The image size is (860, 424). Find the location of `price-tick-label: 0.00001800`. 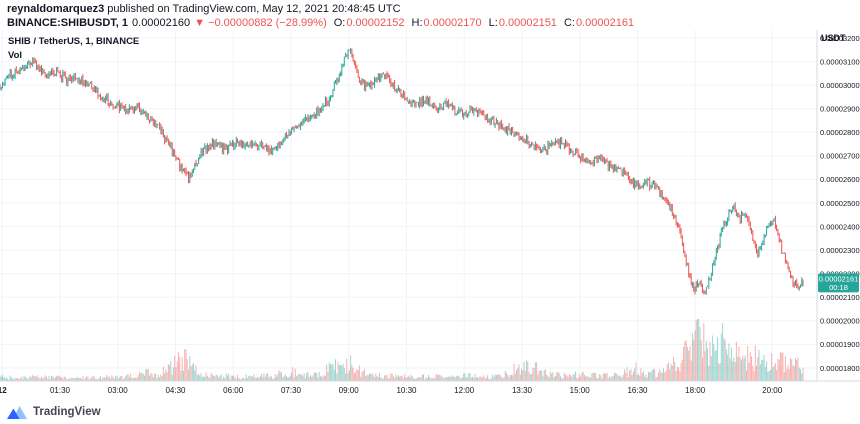

price-tick-label: 0.00001800 is located at coordinates (840, 368).